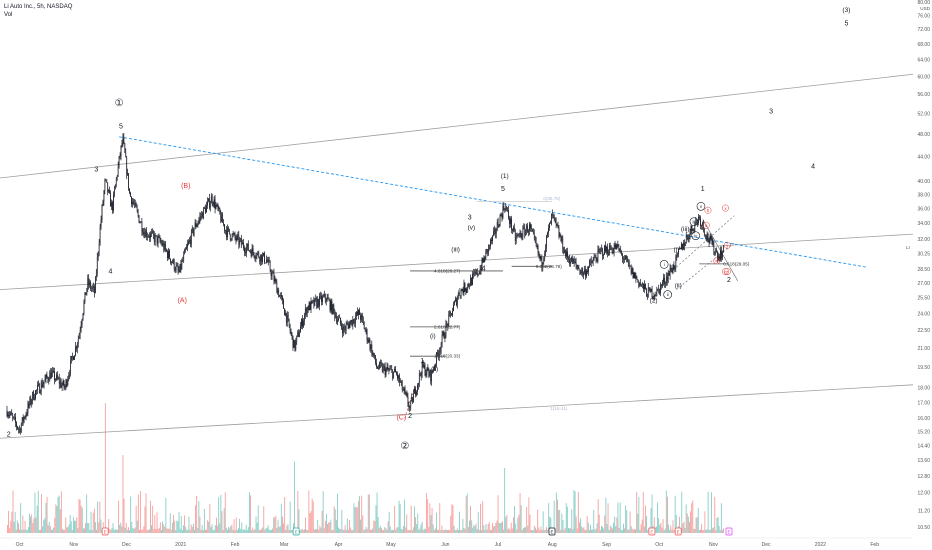 This screenshot has width=932, height=550. I want to click on event-marker-label: E, so click(551, 532).